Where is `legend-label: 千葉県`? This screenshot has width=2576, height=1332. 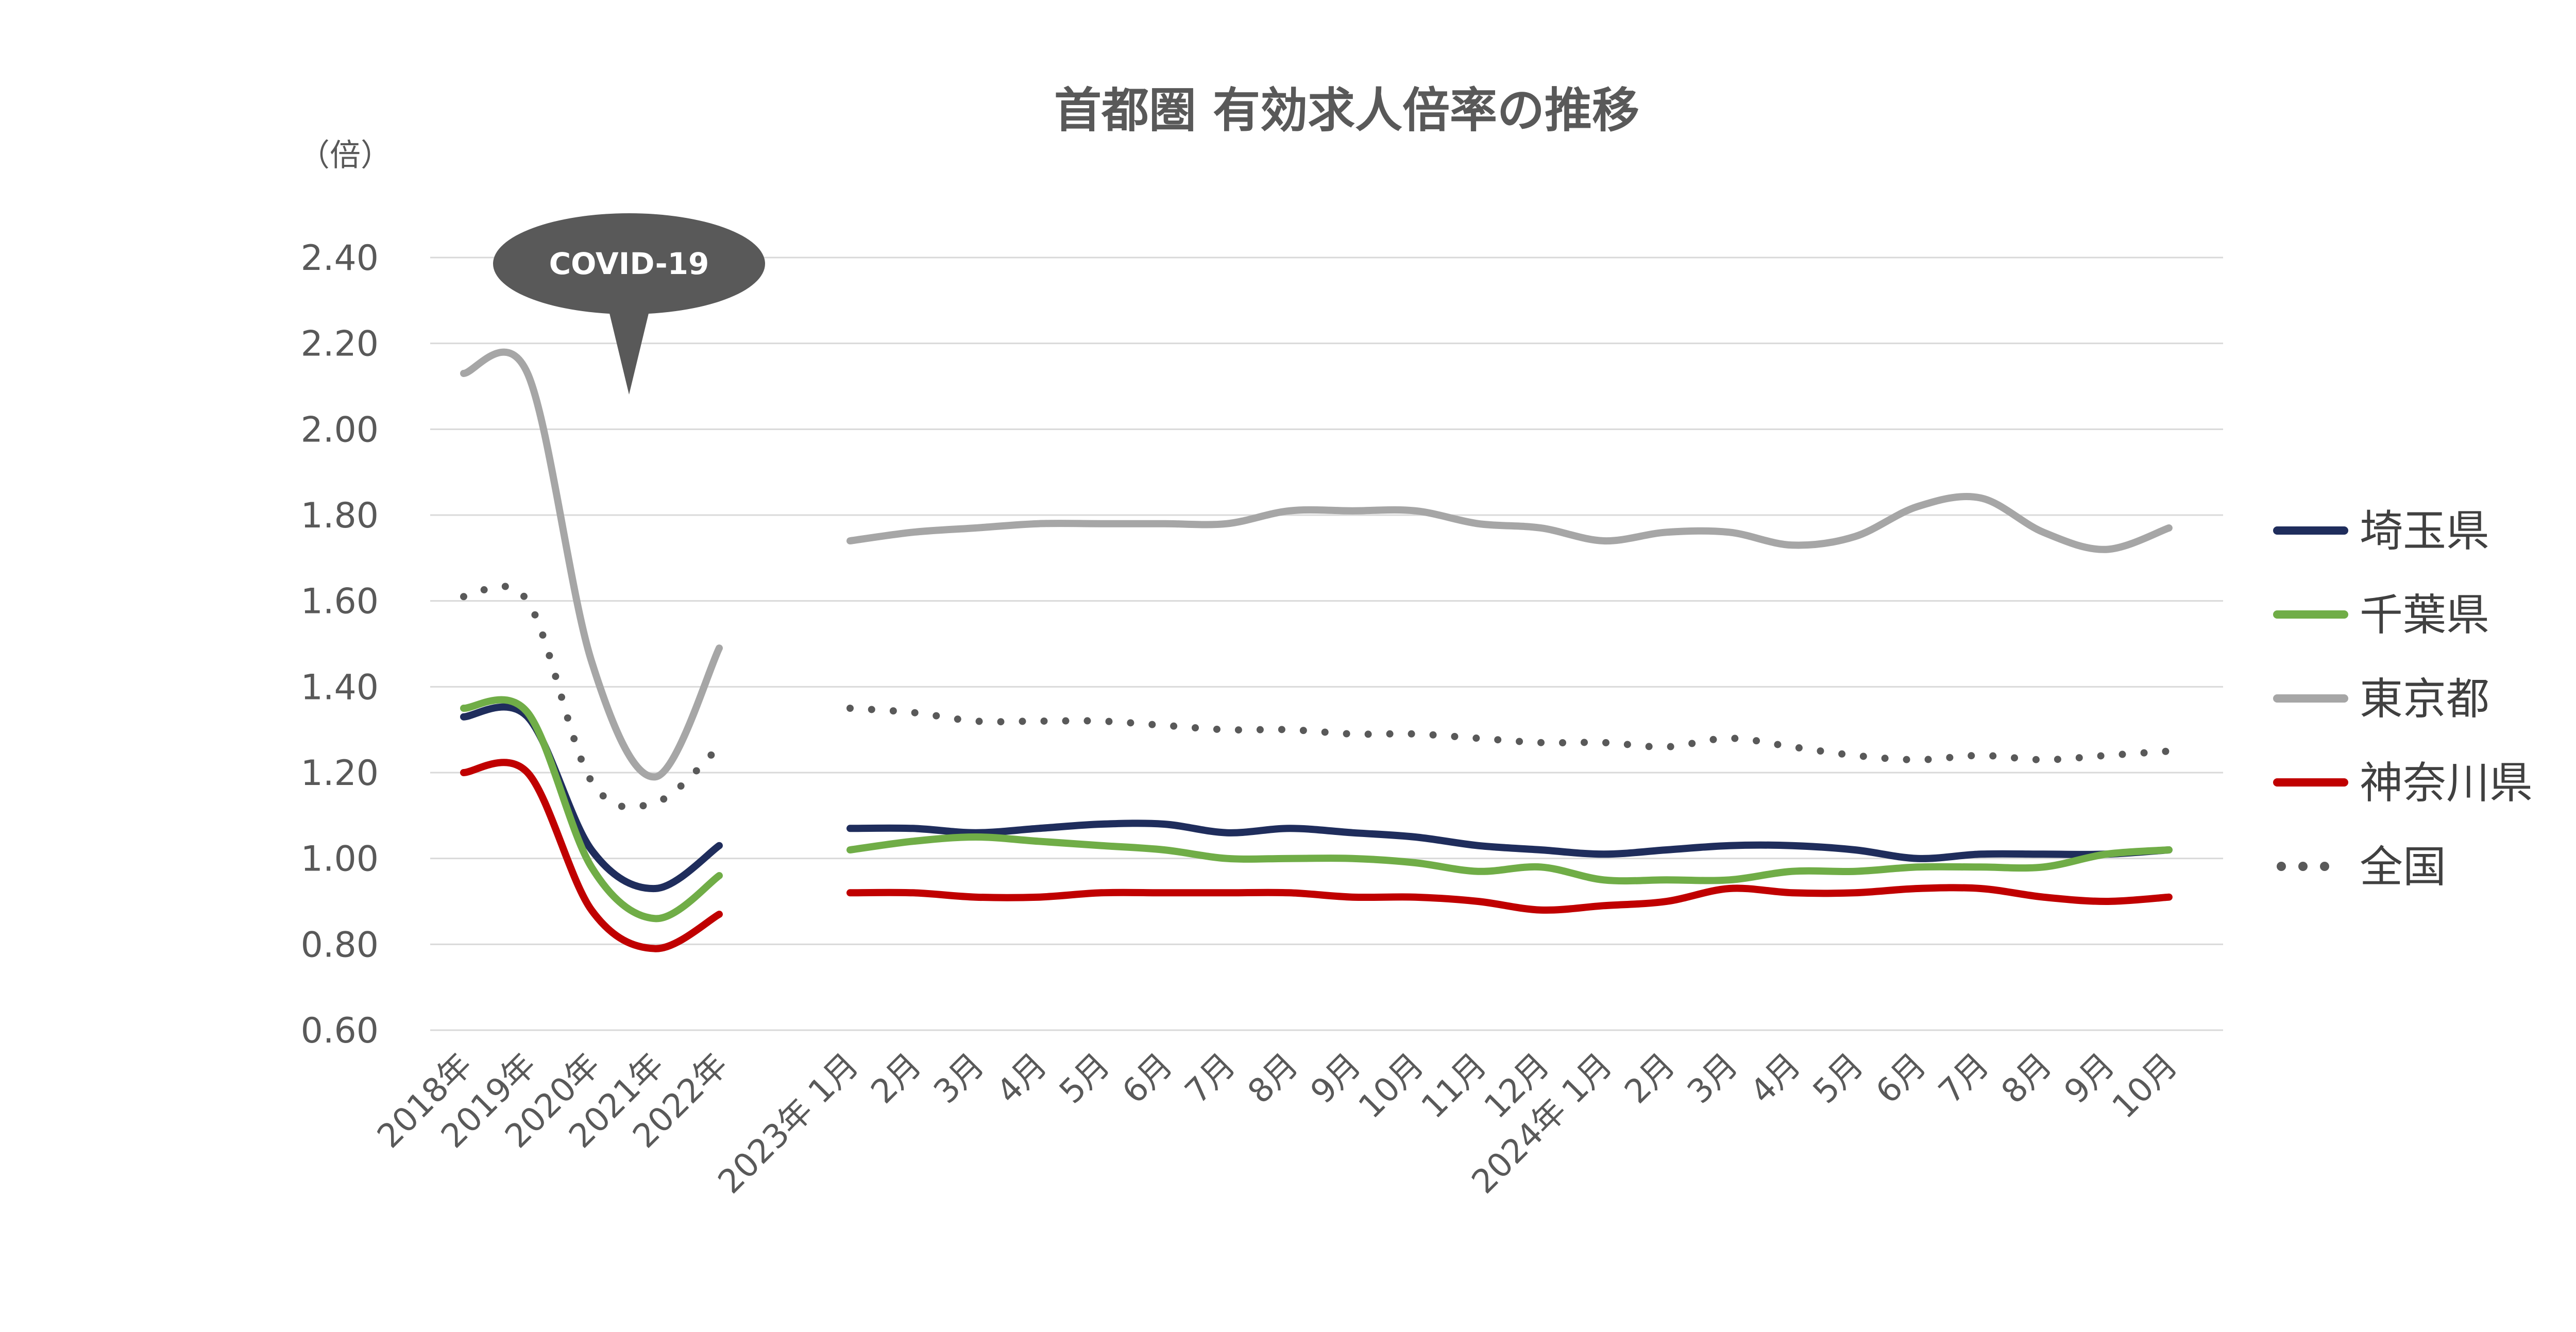 legend-label: 千葉県 is located at coordinates (2424, 615).